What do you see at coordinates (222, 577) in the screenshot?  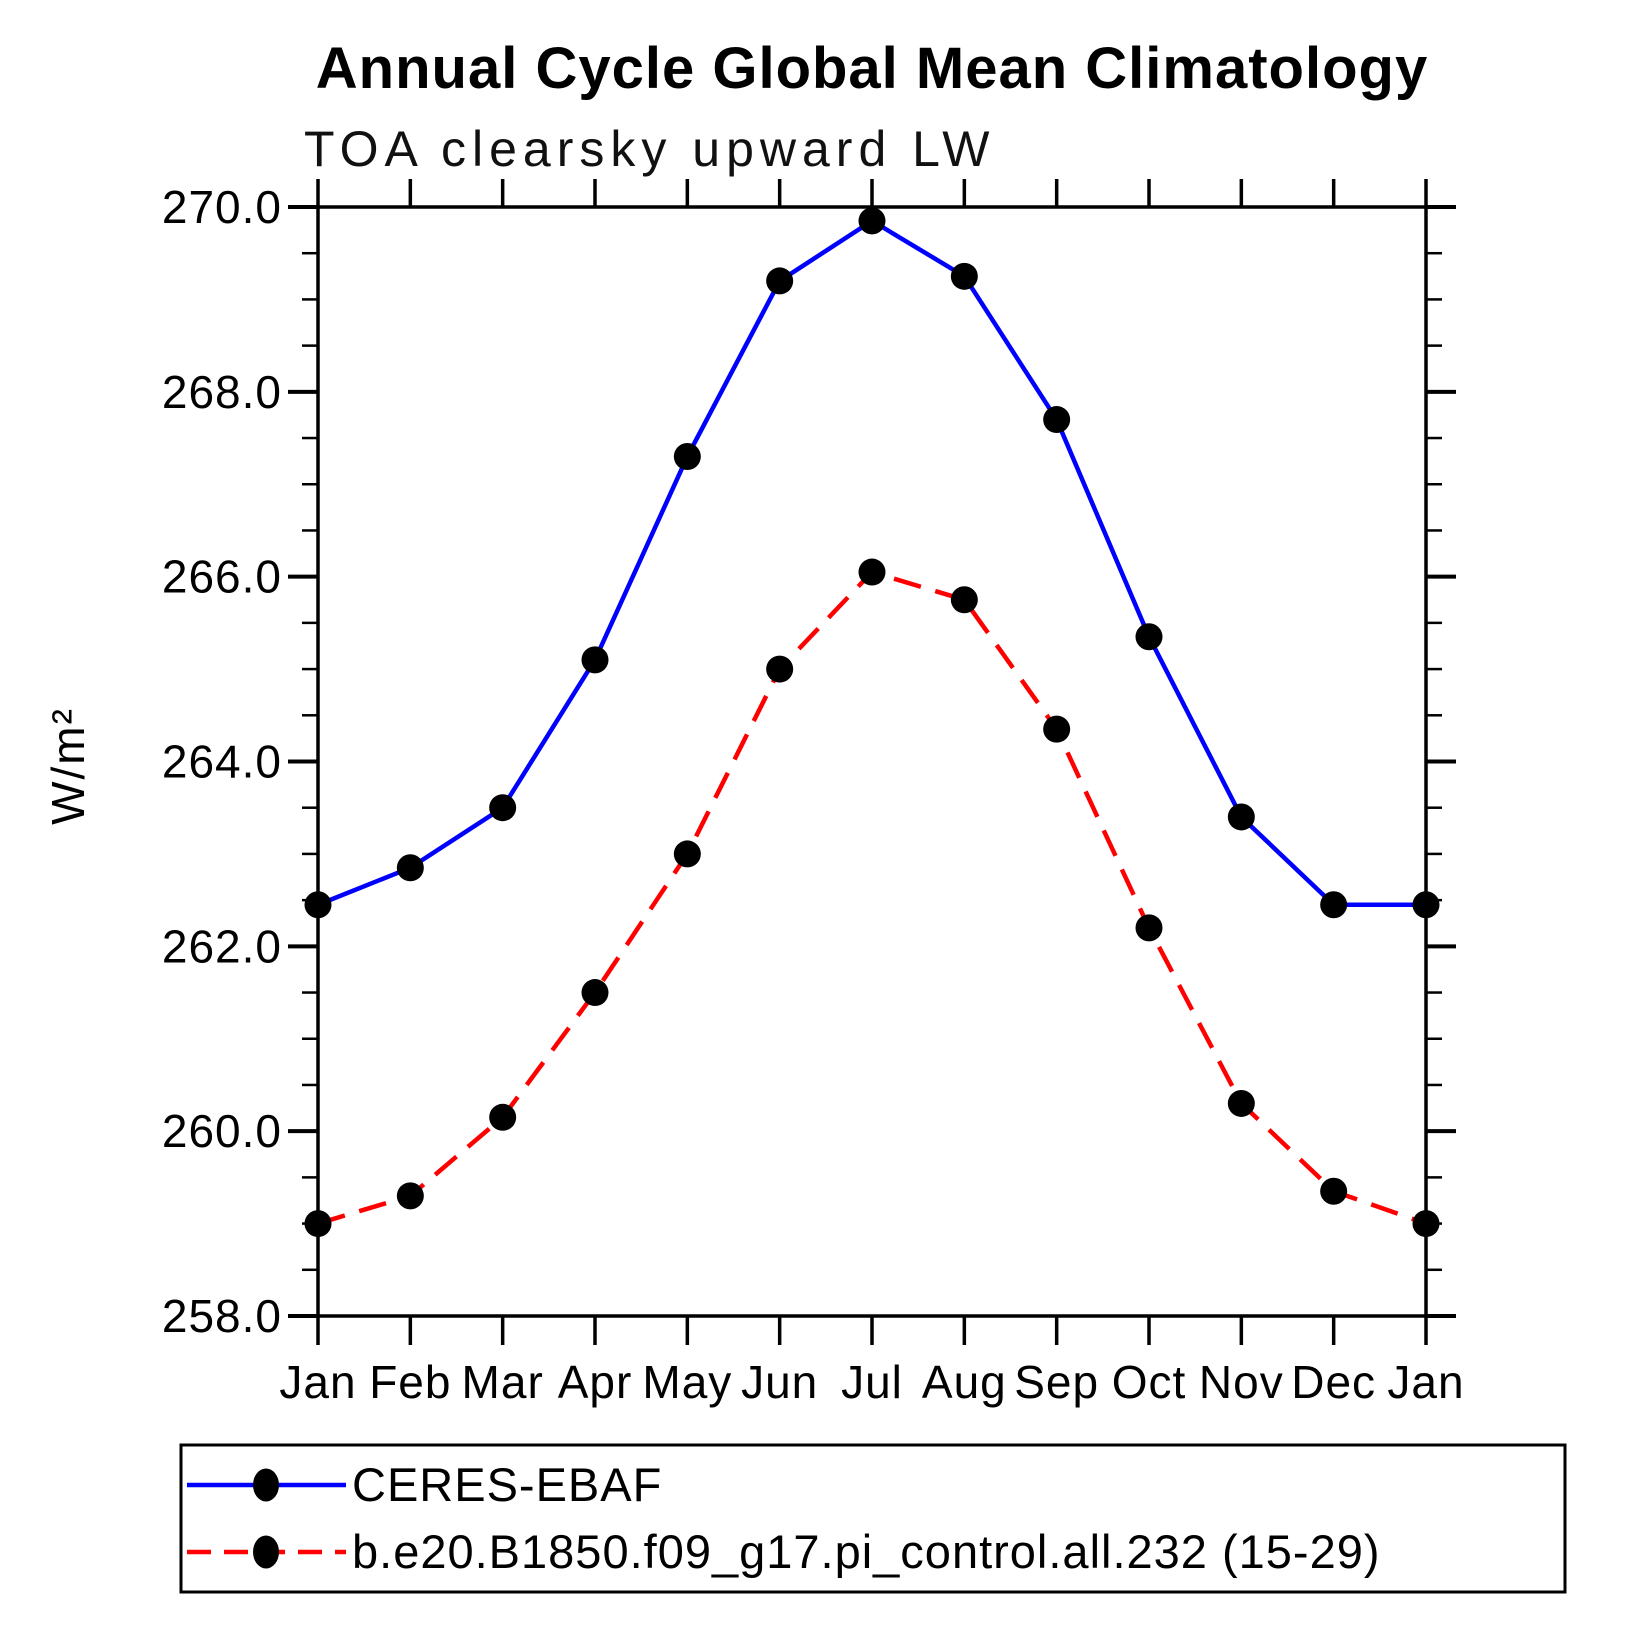 I see `y-tick-label: 266.0` at bounding box center [222, 577].